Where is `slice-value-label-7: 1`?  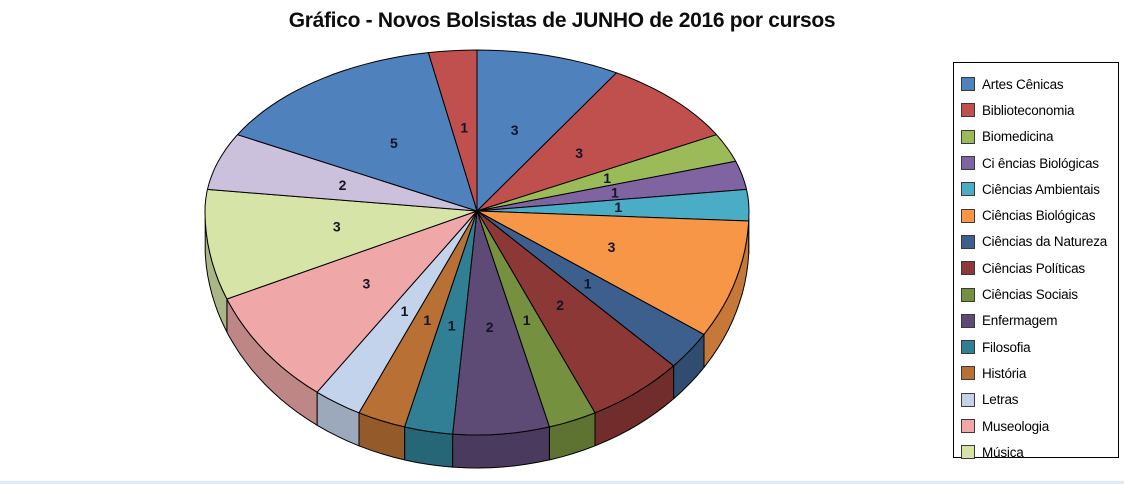
slice-value-label-7: 1 is located at coordinates (588, 284).